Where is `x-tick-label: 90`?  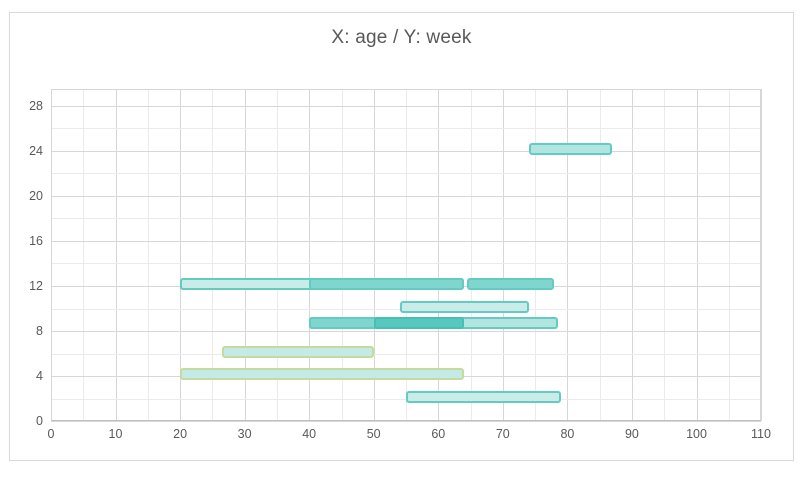
x-tick-label: 90 is located at coordinates (631, 434).